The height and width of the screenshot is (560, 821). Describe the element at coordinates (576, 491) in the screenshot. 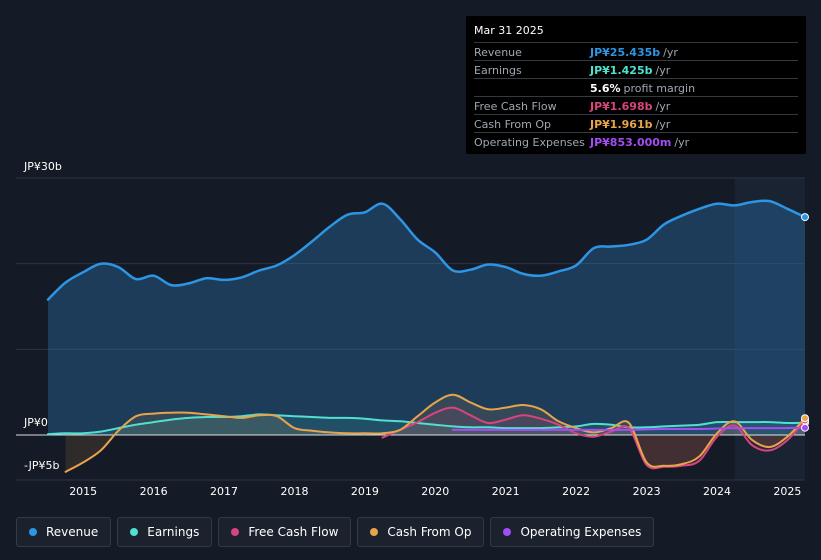

I see `x-tick-2022: 2022` at that location.